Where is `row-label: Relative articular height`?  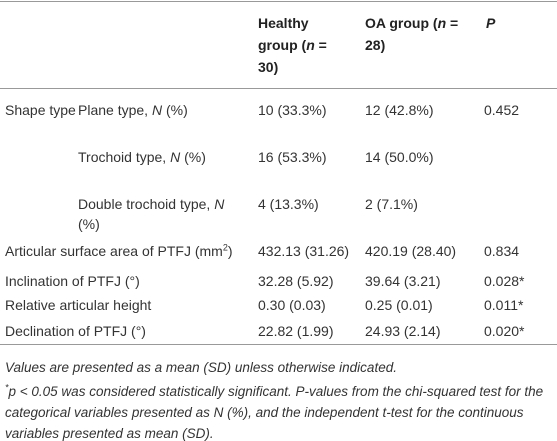
row-label: Relative articular height is located at coordinates (78, 305).